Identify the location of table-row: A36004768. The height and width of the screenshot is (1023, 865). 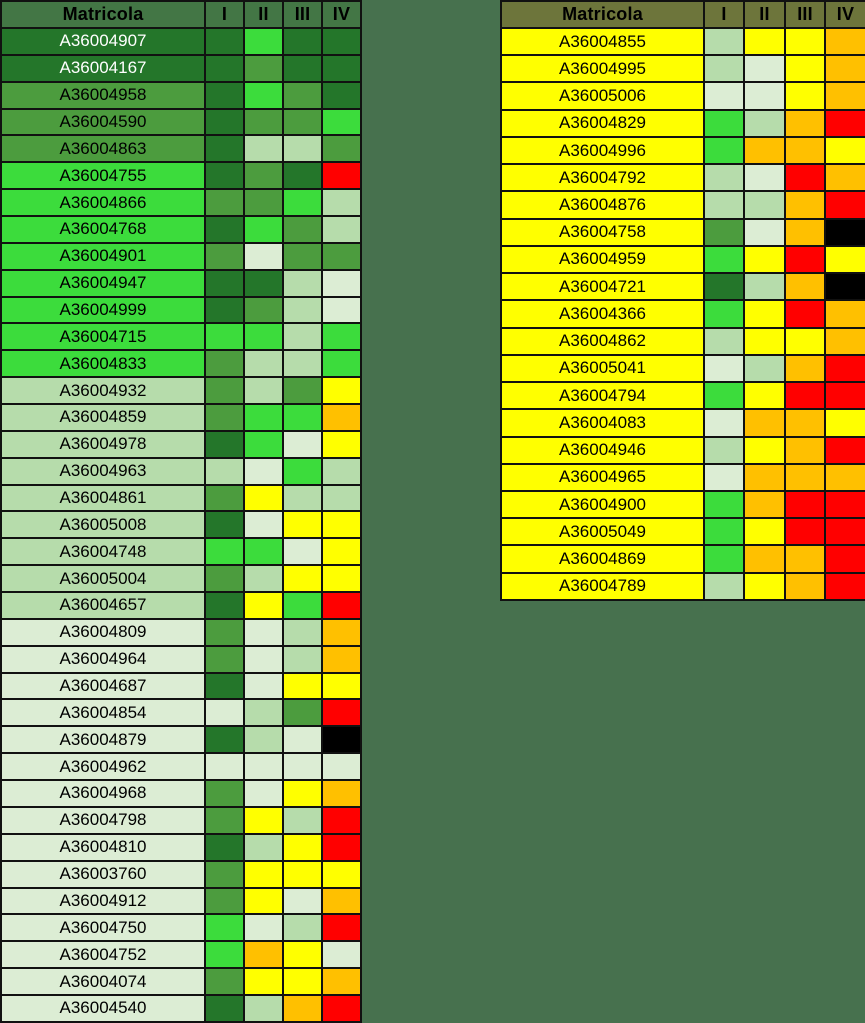
(181, 229).